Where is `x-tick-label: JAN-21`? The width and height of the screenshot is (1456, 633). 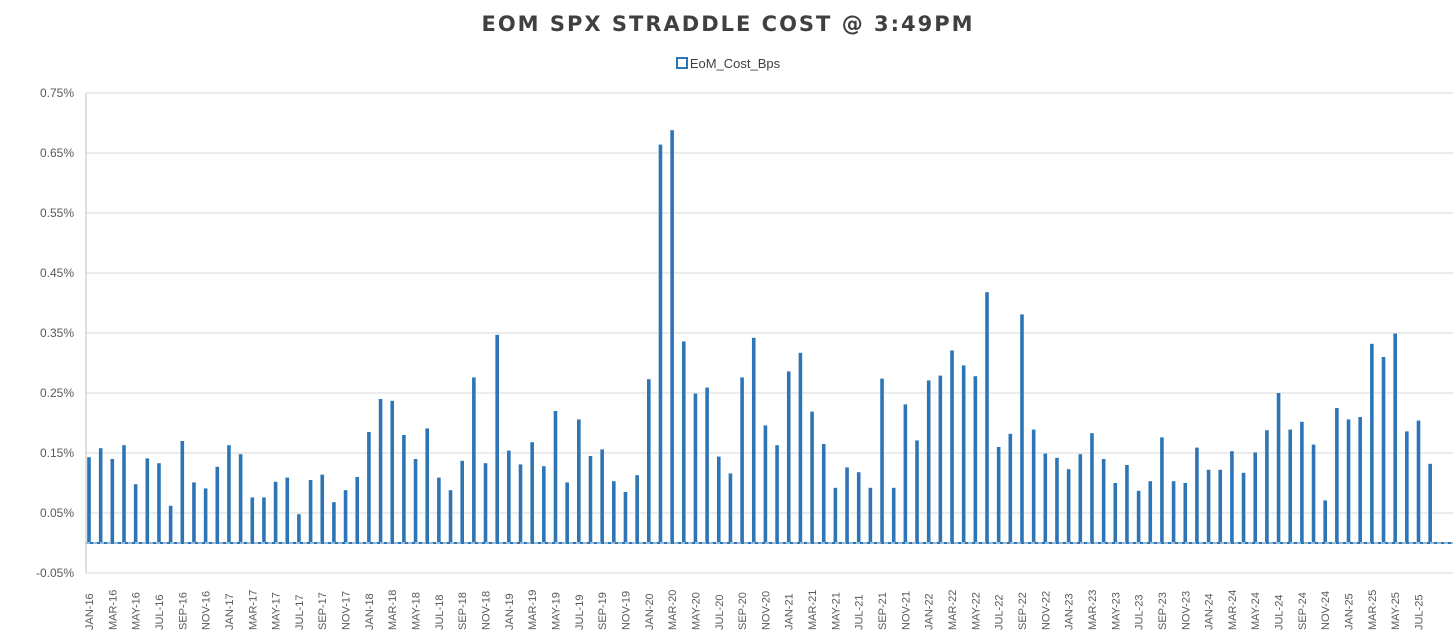
x-tick-label: JAN-21 is located at coordinates (790, 611).